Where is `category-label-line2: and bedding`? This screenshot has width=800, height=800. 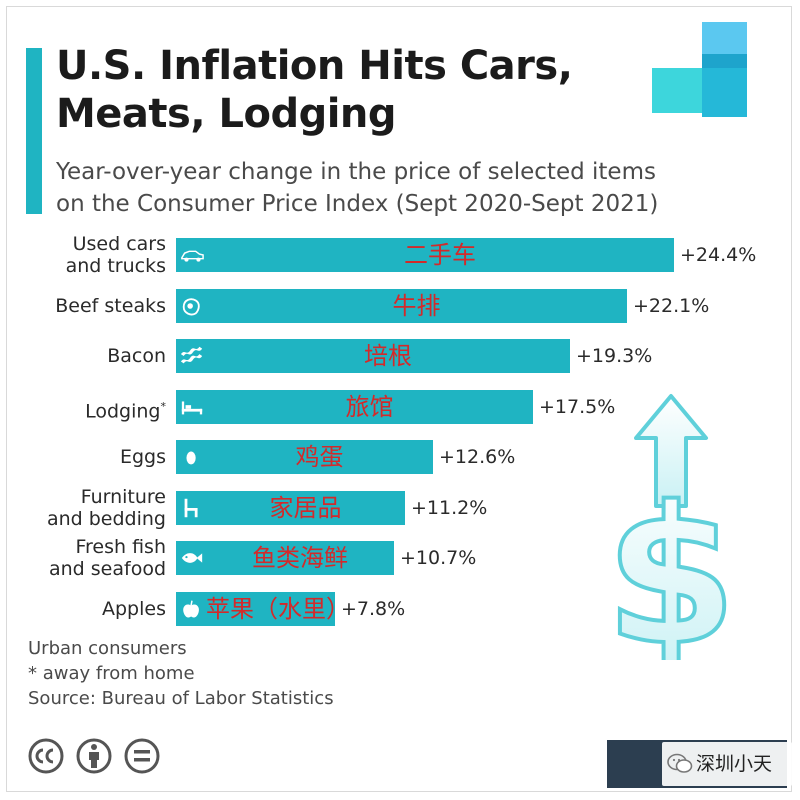
category-label-line2: and bedding is located at coordinates (106, 518).